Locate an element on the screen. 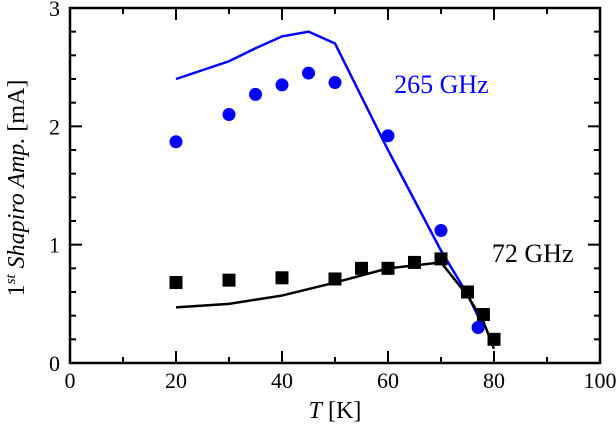 This screenshot has height=430, width=616. x-axis-label: T [K] is located at coordinates (335, 411).